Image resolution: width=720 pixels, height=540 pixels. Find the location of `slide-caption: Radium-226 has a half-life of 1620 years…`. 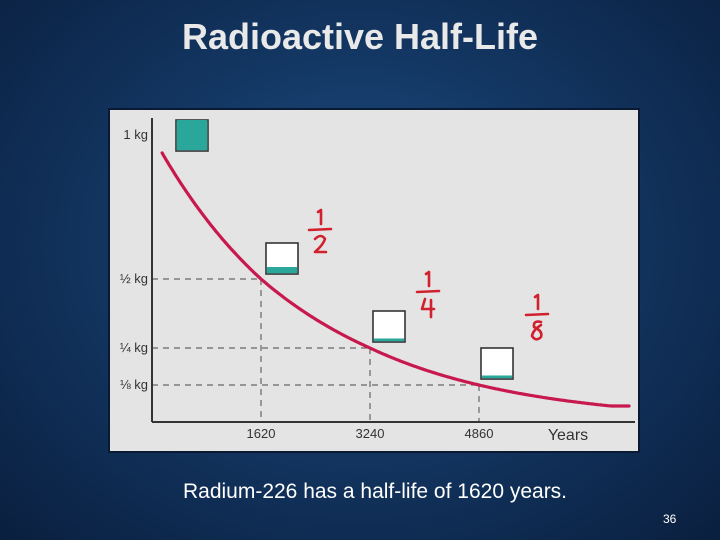

slide-caption: Radium-226 has a half-life of 1620 years… is located at coordinates (375, 491).